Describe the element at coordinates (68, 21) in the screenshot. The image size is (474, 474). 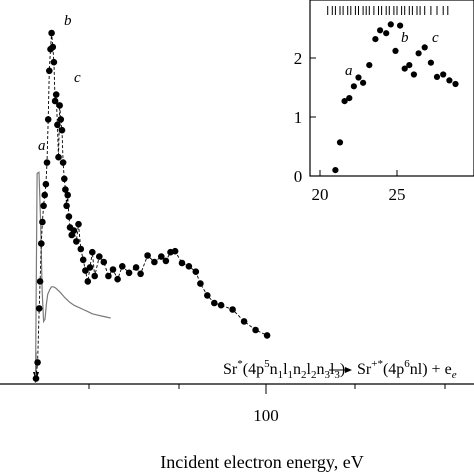
I see `annotation-label-b: b` at that location.